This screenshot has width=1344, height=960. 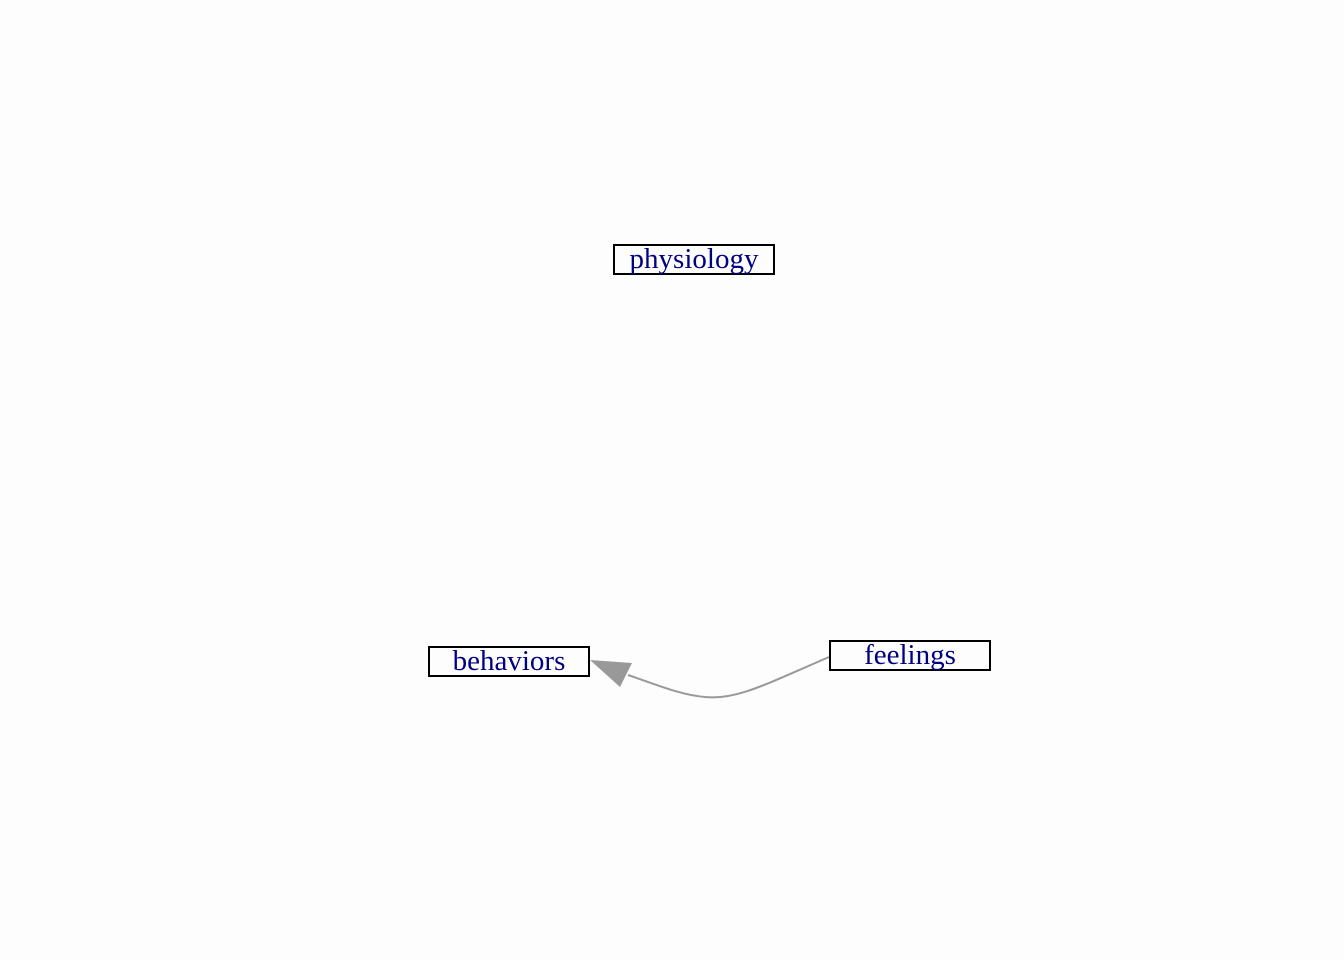 I want to click on node-behaviors: behaviors, so click(x=509, y=661).